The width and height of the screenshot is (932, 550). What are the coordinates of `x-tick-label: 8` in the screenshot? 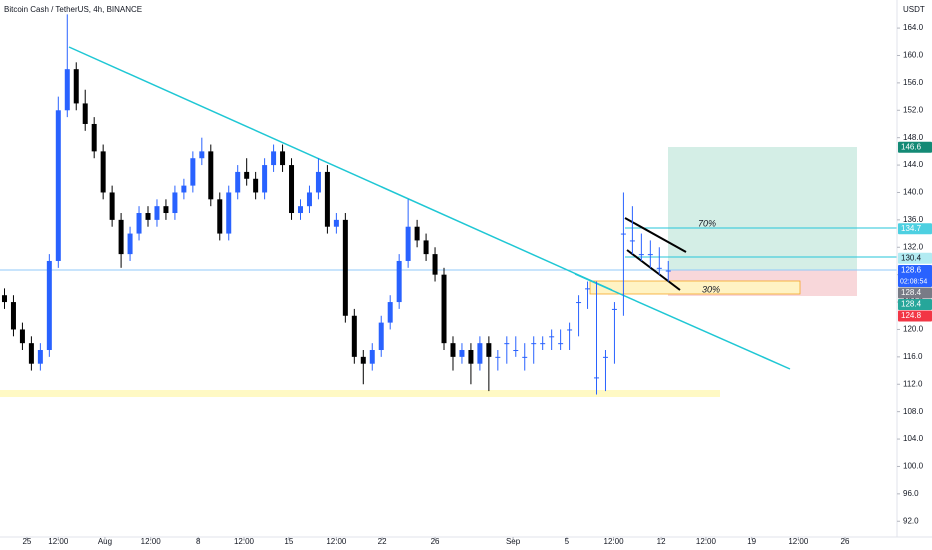 It's located at (198, 541).